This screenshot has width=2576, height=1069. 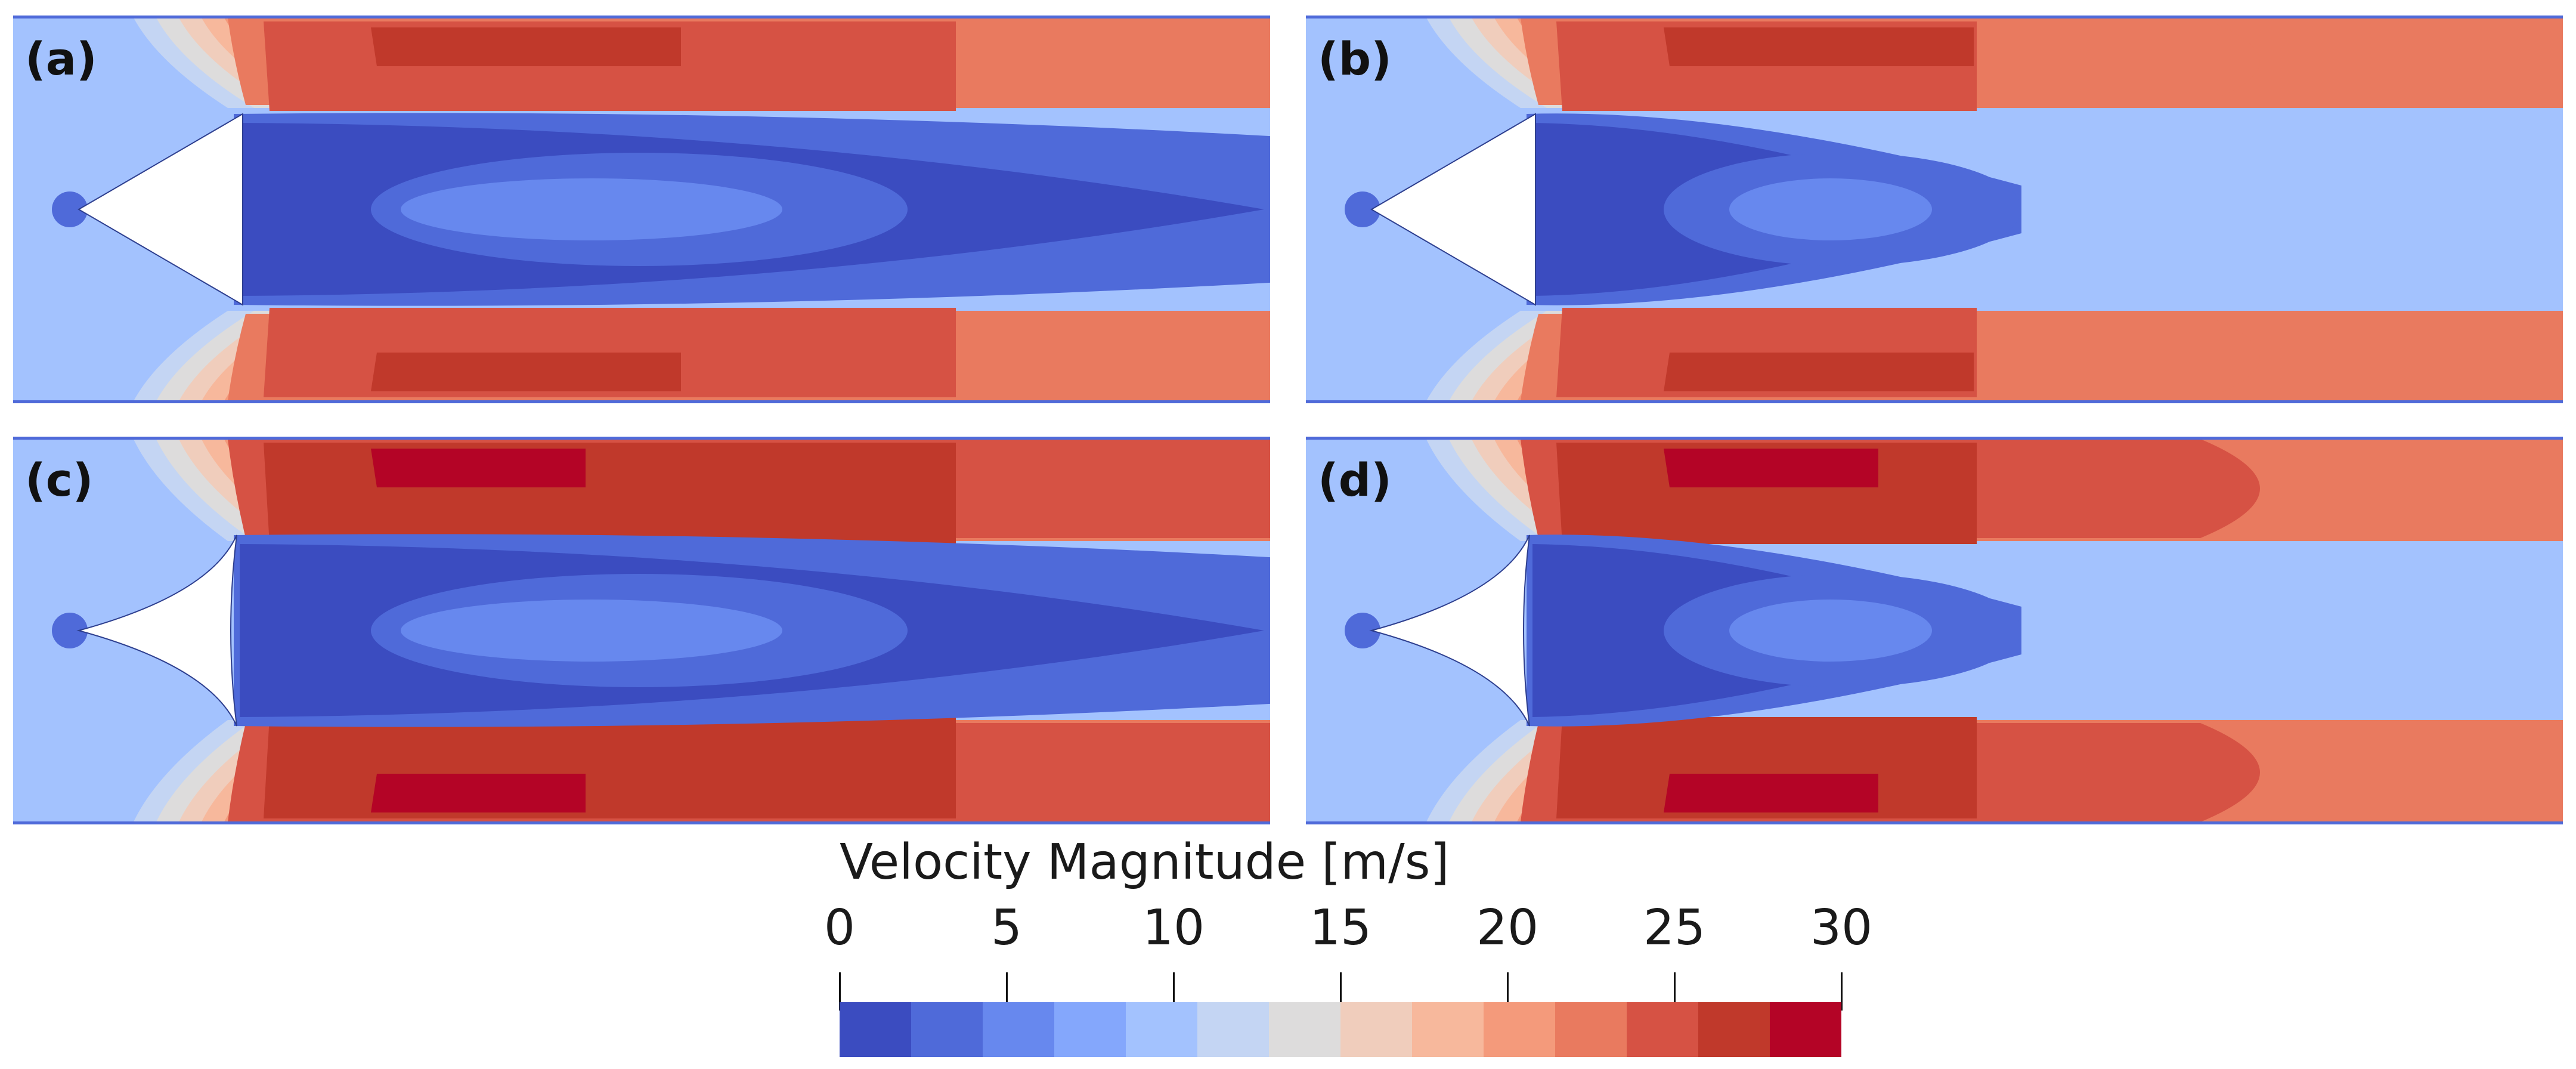 I want to click on panel-label-d: (d), so click(x=1355, y=480).